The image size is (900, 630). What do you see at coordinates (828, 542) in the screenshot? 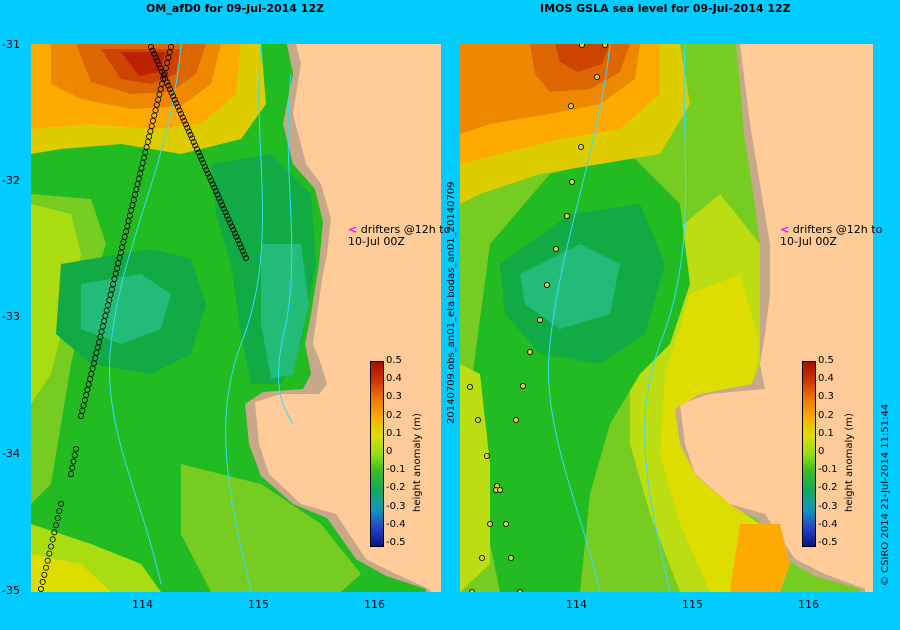
I see `colorbar-tick-label: -0.5` at bounding box center [828, 542].